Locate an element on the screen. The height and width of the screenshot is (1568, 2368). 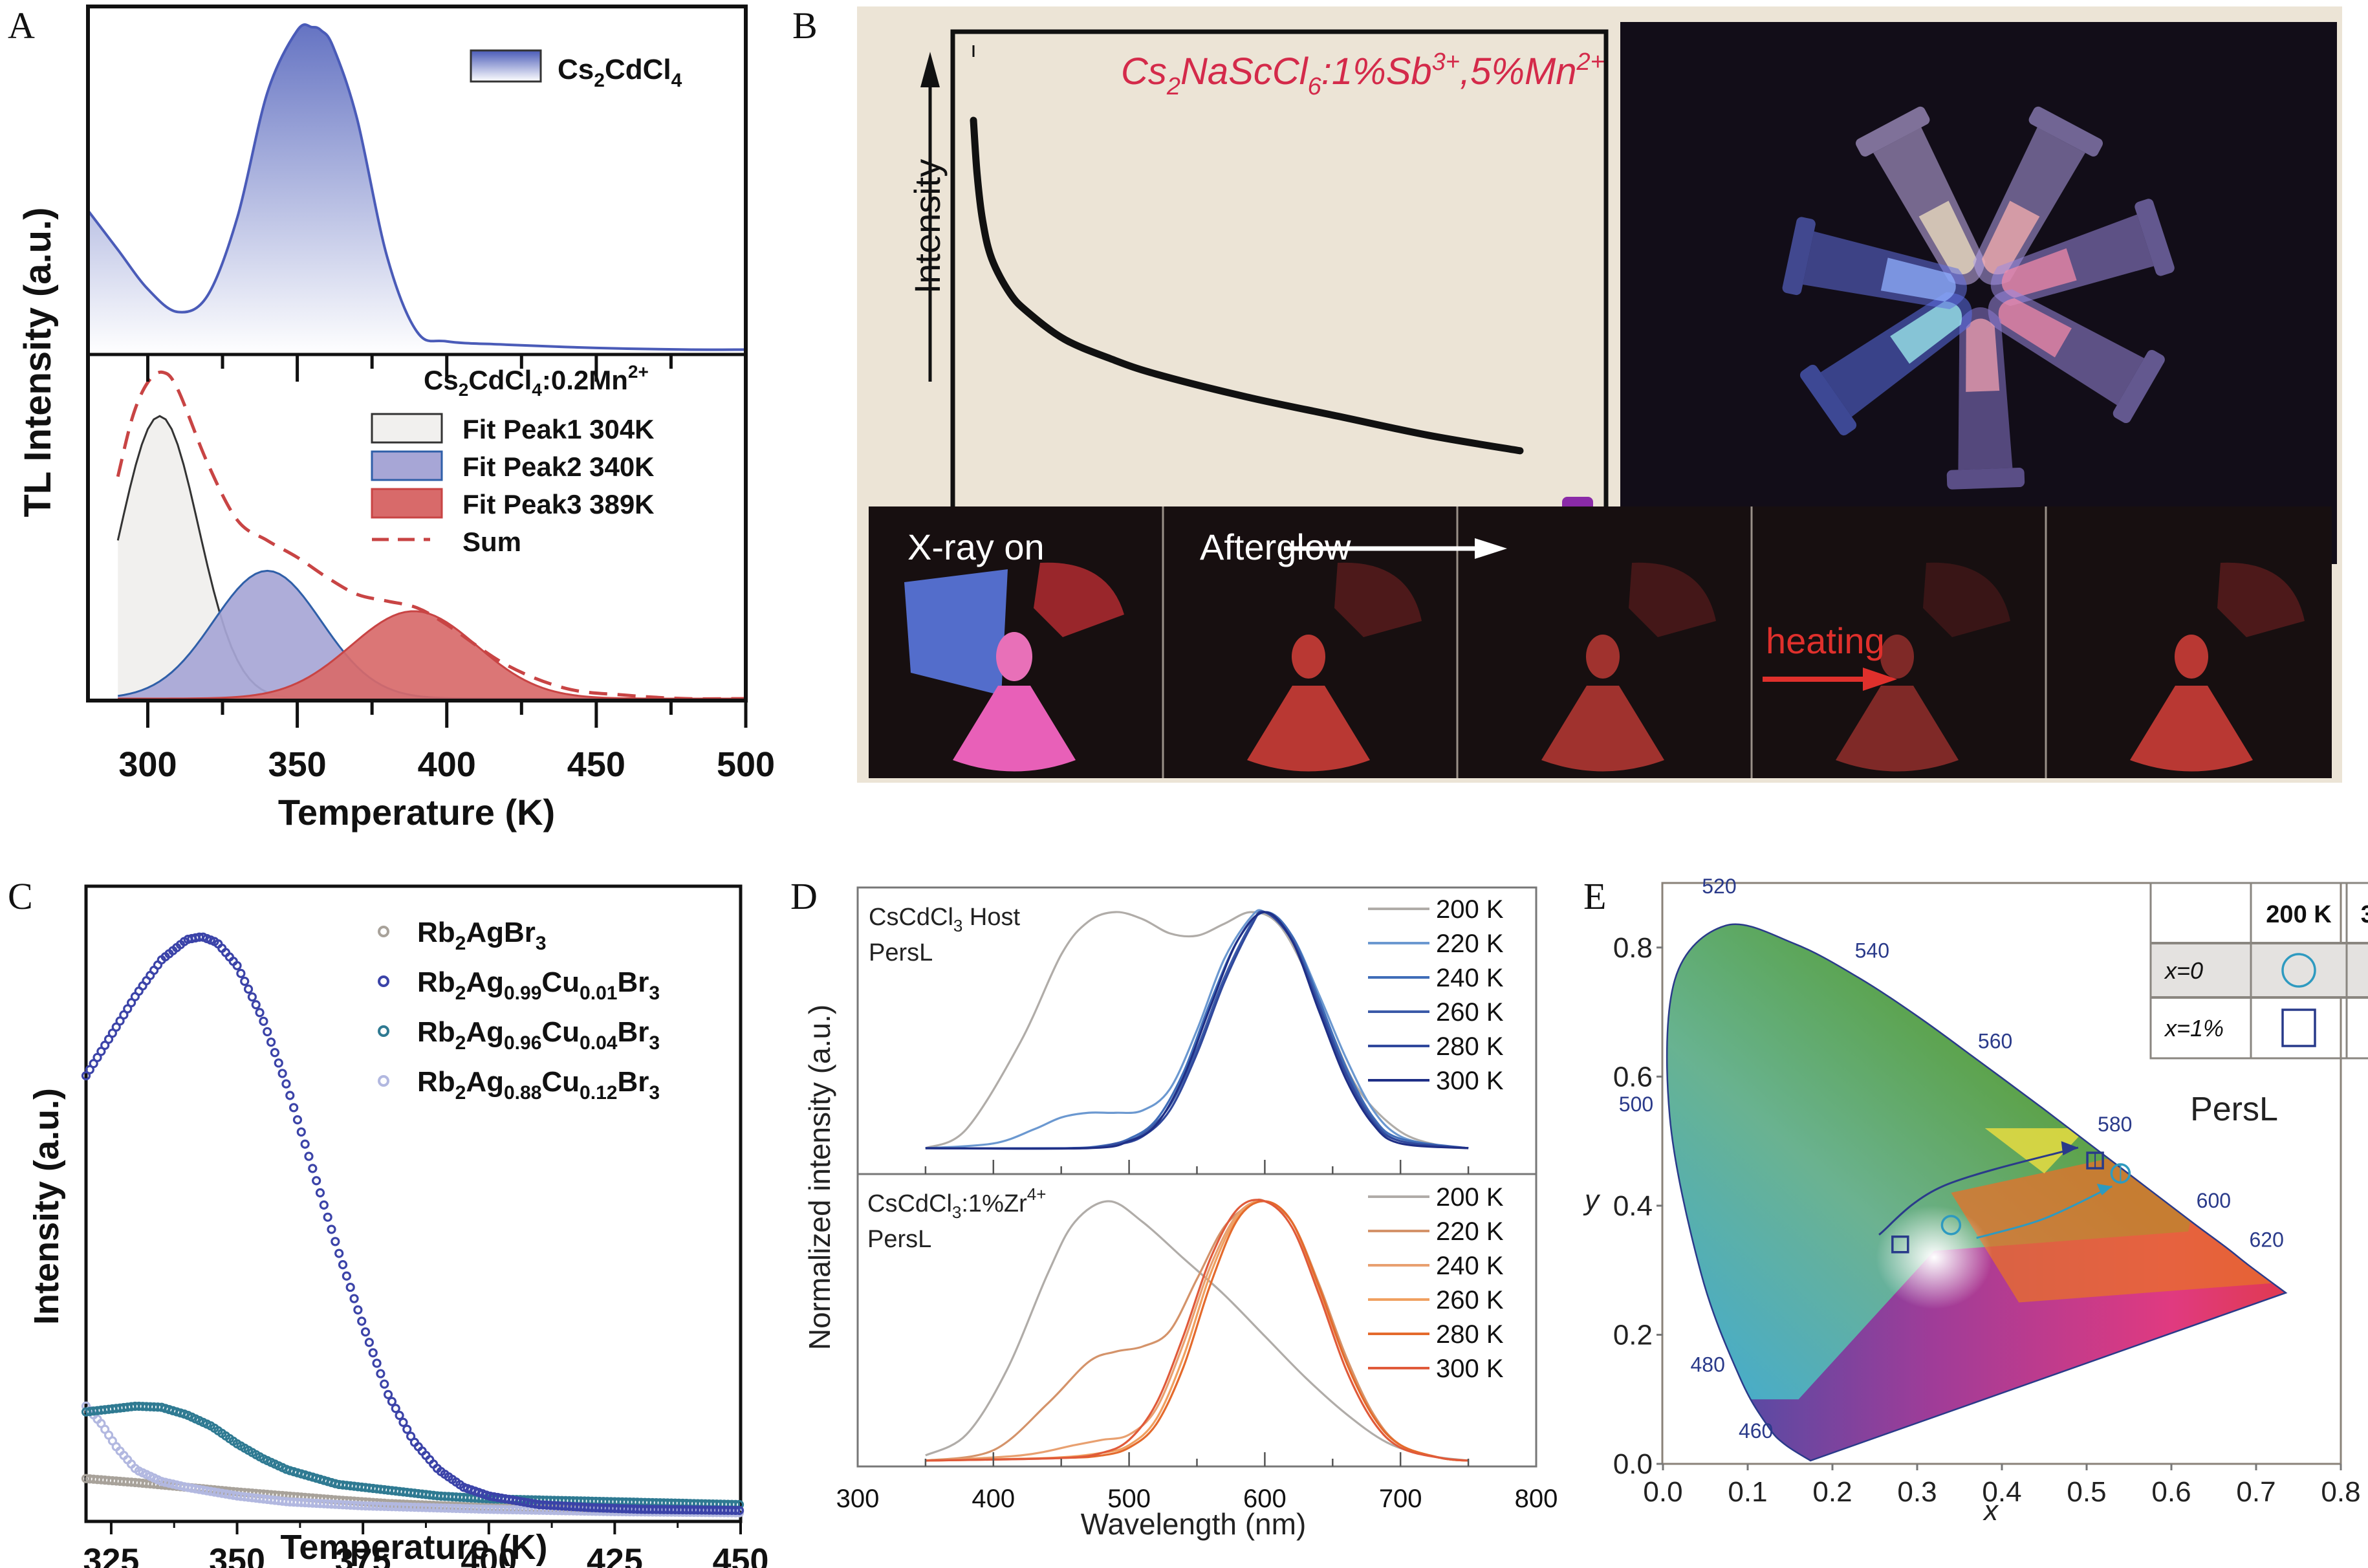
panel-d-legend-label: 200 K is located at coordinates (1470, 1197).